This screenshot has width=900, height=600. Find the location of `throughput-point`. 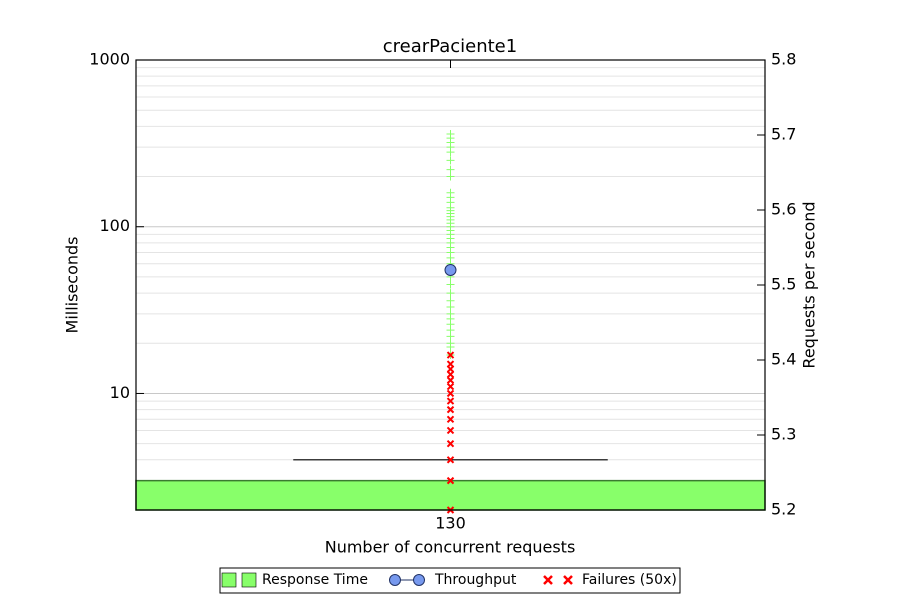

throughput-point is located at coordinates (450, 270).